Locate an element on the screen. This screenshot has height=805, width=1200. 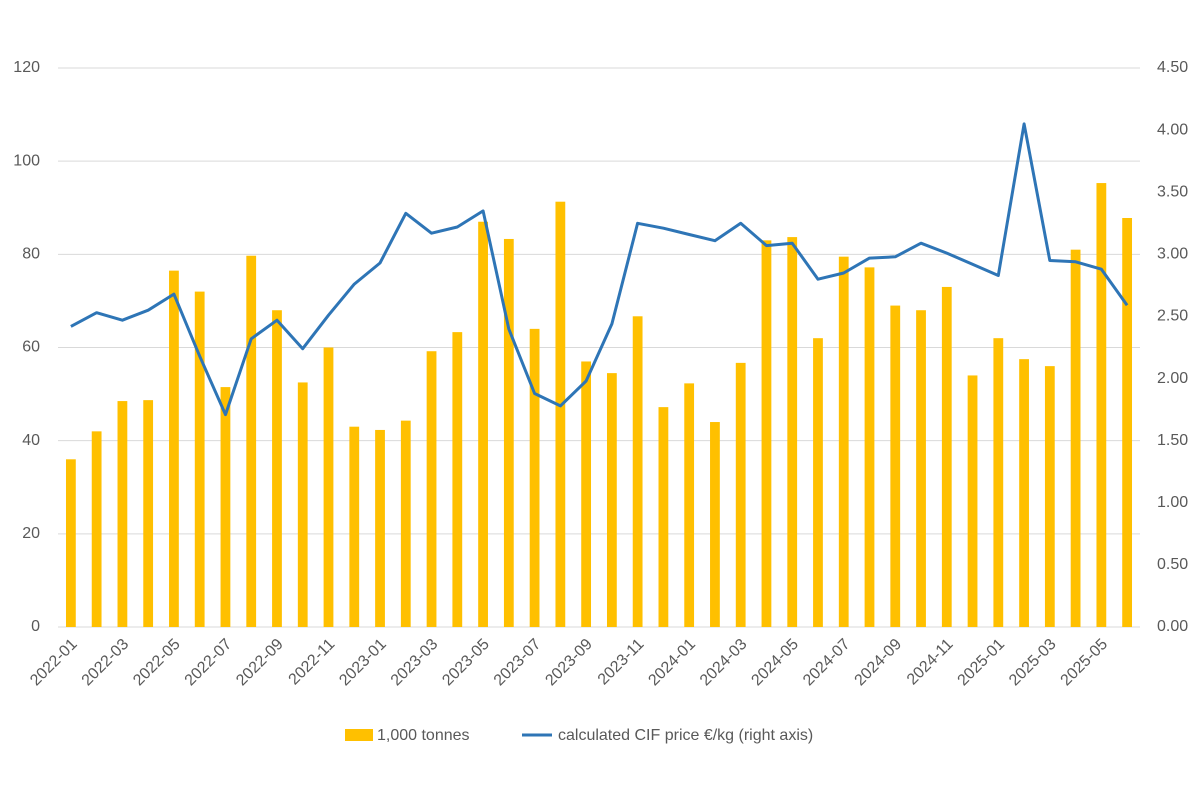
y2-tick-label: 1.50 is located at coordinates (1172, 440).